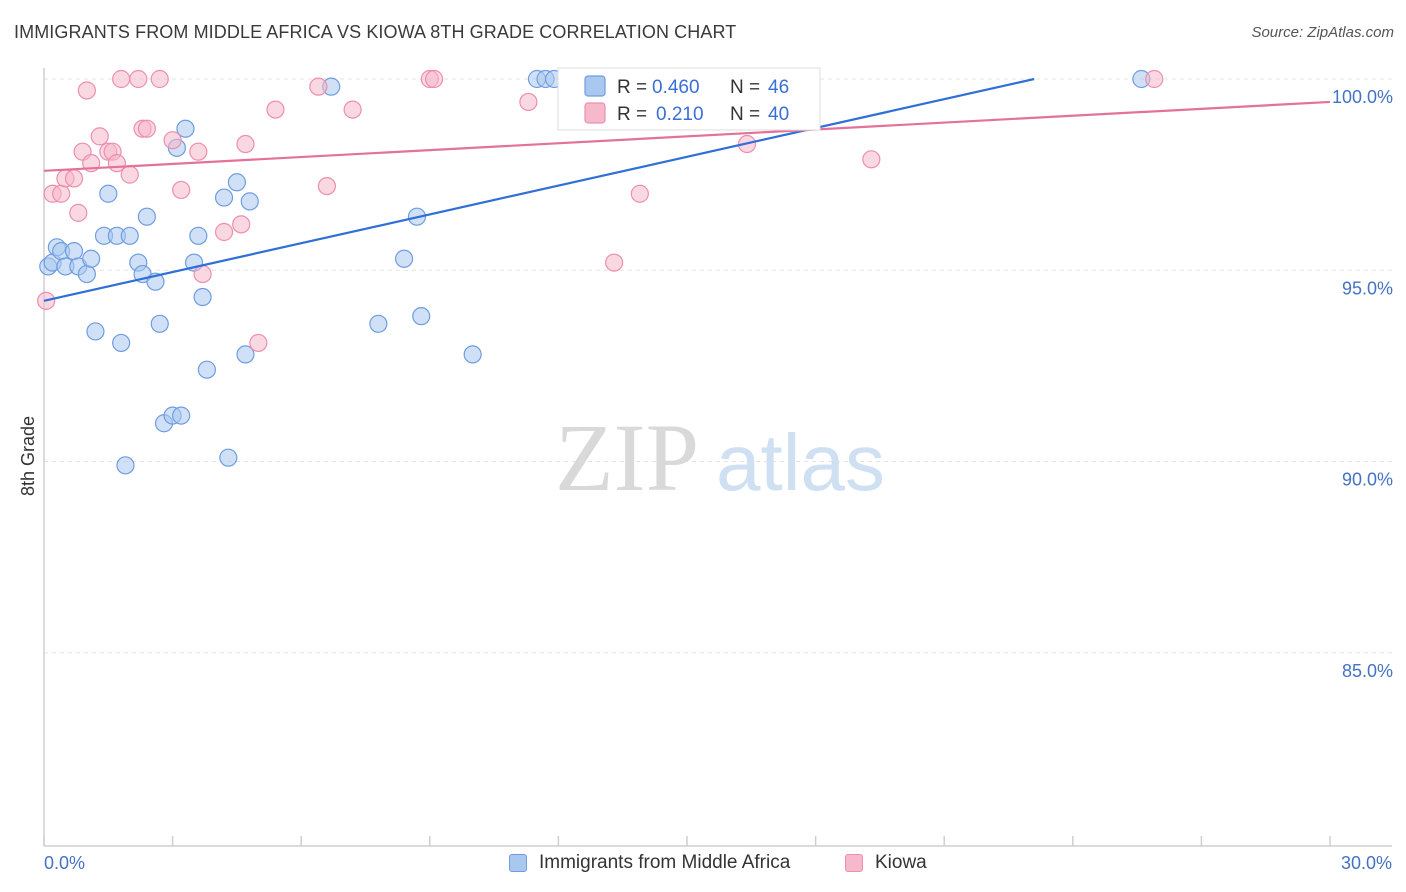  Describe the element at coordinates (1367, 671) in the screenshot. I see `y-tick-label: 85.0%` at that location.